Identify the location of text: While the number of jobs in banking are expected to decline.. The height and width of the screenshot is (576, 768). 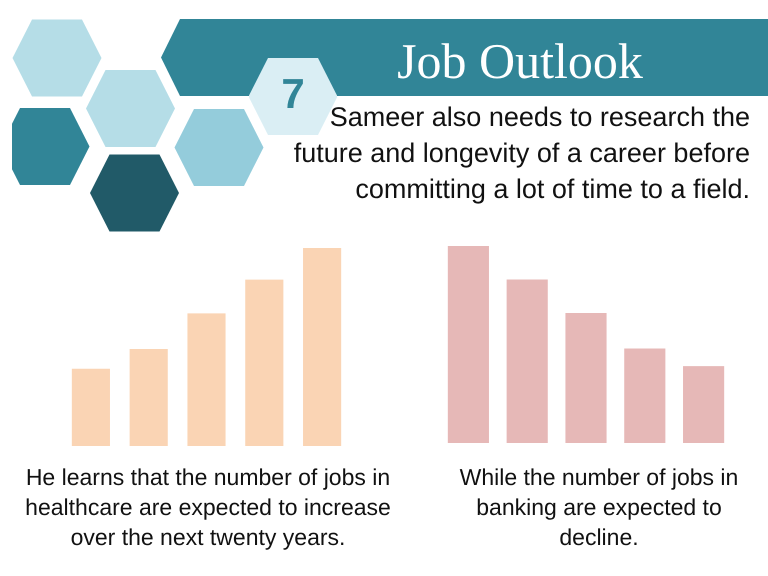
(599, 507).